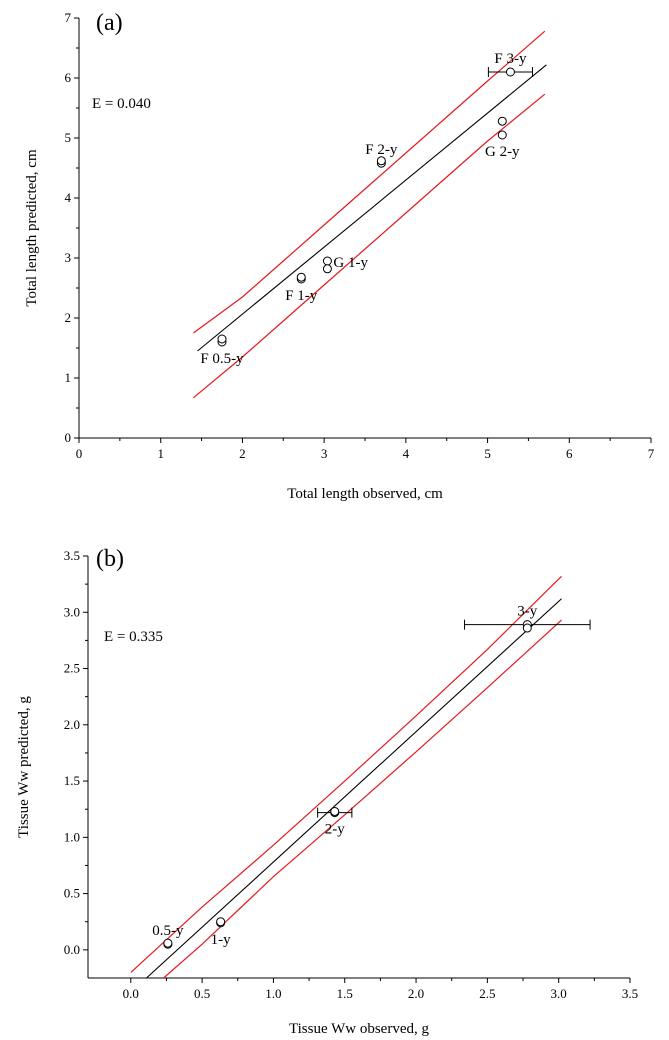 This screenshot has height=1040, width=669. What do you see at coordinates (72, 836) in the screenshot?
I see `y-tick-label: 1.0` at bounding box center [72, 836].